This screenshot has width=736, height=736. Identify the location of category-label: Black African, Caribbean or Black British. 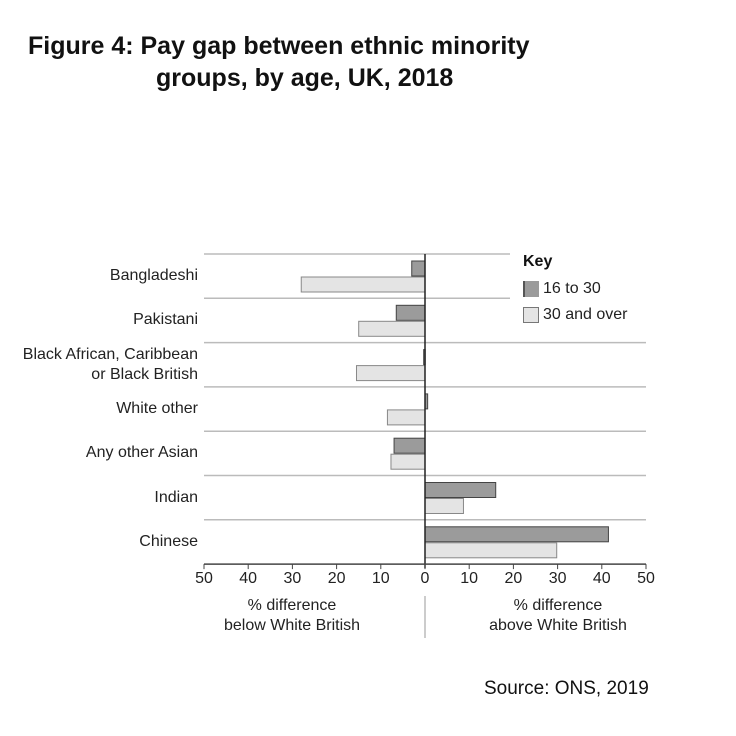
(110, 364).